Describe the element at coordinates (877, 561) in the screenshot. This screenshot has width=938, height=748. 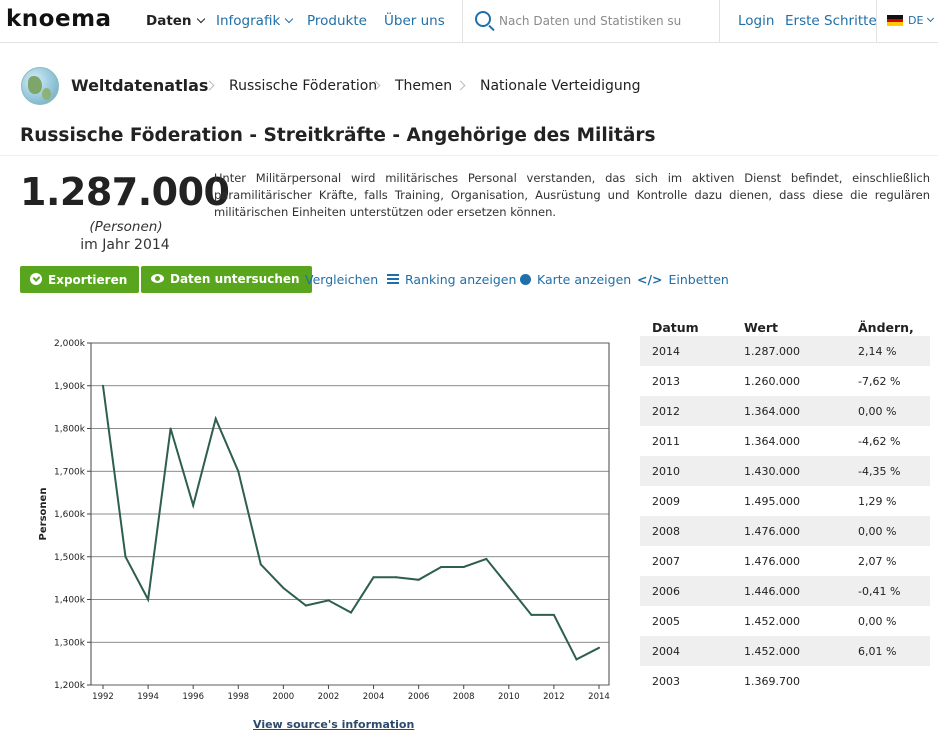
I see `table-cell-change: 2,07 %` at that location.